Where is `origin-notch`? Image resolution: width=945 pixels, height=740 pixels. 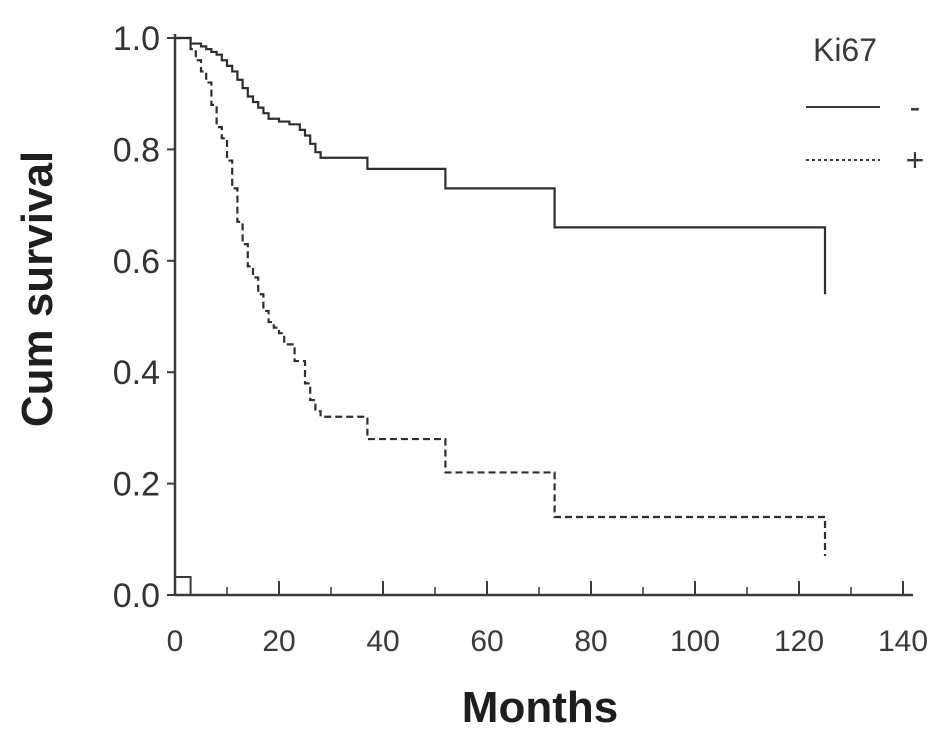
origin-notch is located at coordinates (183, 585).